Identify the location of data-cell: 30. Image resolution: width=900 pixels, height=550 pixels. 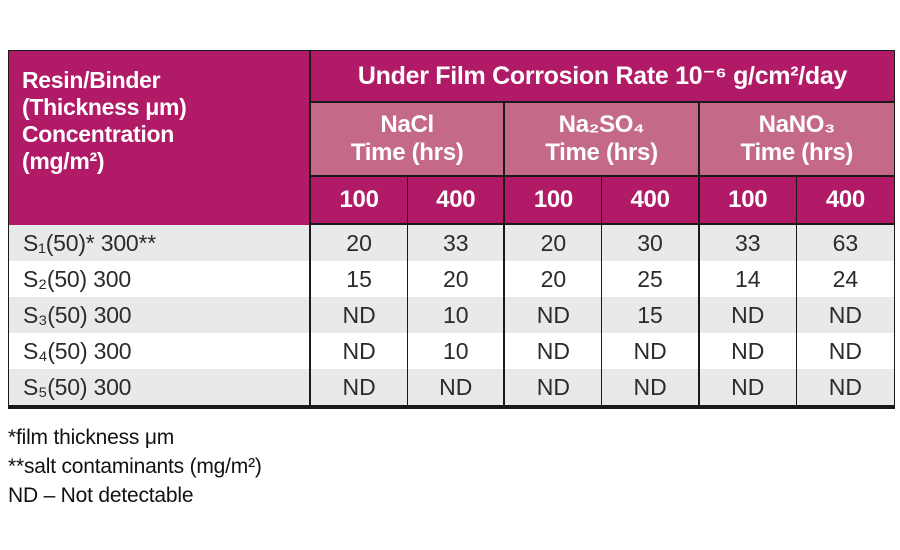
(651, 243).